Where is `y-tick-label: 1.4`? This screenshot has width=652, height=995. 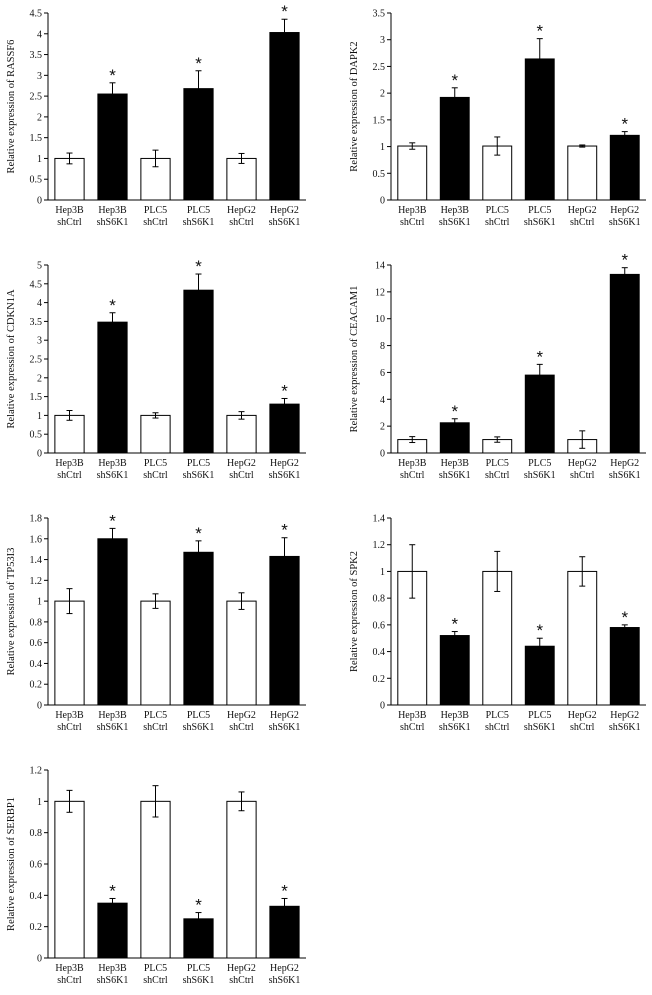
y-tick-label: 1.4 is located at coordinates (379, 519).